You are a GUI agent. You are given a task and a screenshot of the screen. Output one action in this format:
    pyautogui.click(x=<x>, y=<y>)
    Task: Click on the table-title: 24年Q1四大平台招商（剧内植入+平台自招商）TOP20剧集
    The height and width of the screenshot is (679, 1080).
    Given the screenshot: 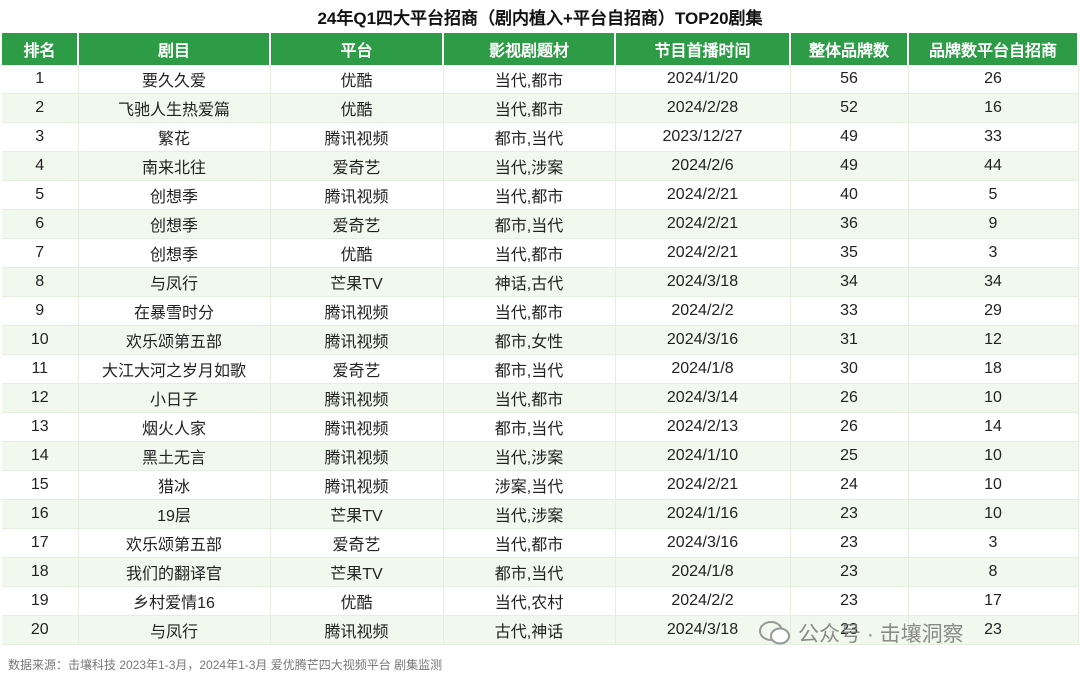 What is the action you would take?
    pyautogui.click(x=540, y=18)
    